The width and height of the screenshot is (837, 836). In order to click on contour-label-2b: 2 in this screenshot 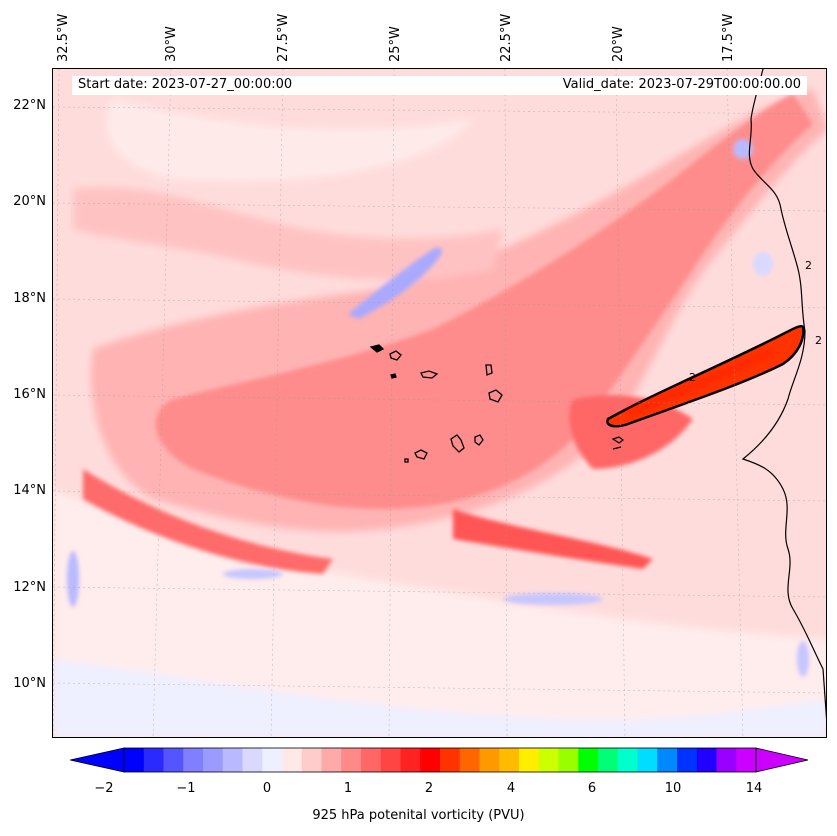, I will do `click(808, 265)`.